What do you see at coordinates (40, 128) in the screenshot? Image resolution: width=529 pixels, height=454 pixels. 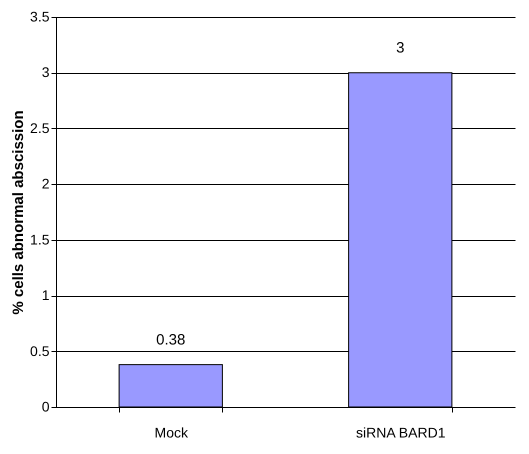 I see `y-tick-label: 2.5` at bounding box center [40, 128].